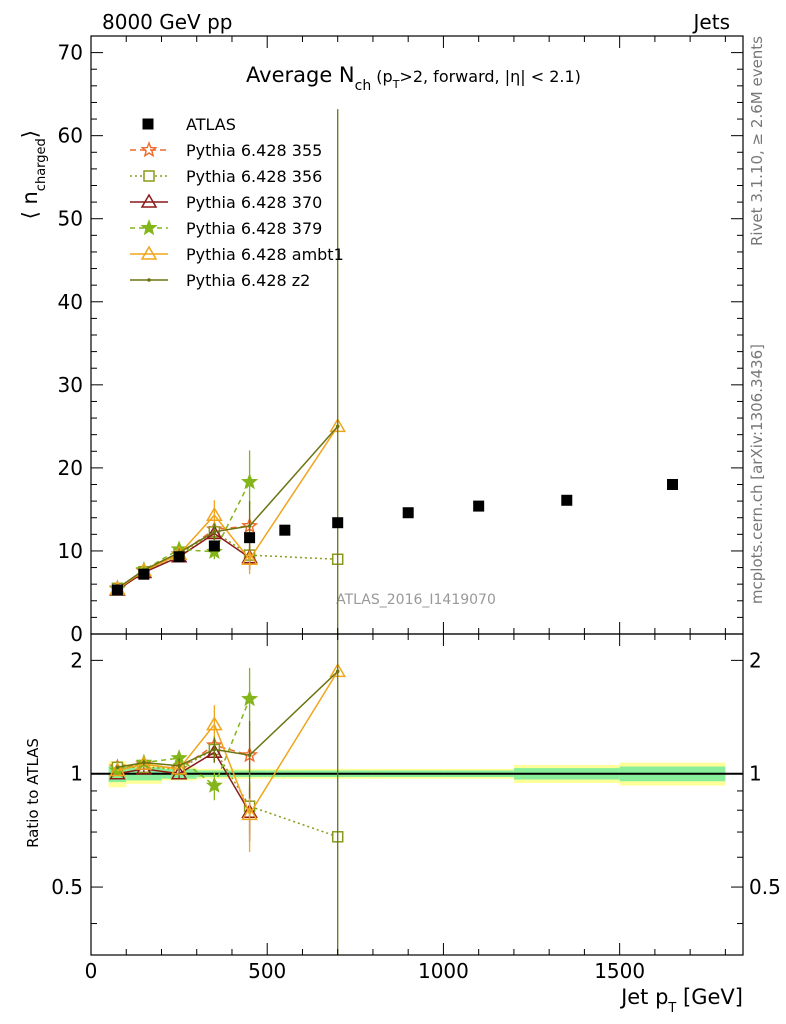 The image size is (786, 1024). I want to click on title-rest-b: >2, forward, |η| < 2.1), so click(489, 76).